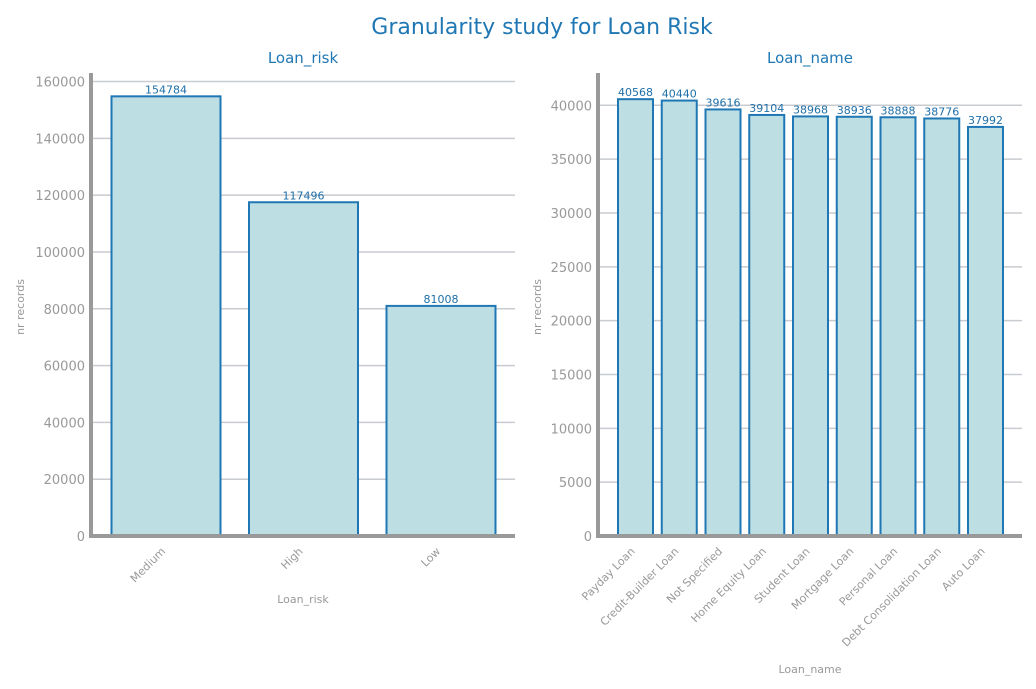  Describe the element at coordinates (542, 27) in the screenshot. I see `figure-title: Granularity study for Loan Risk` at that location.